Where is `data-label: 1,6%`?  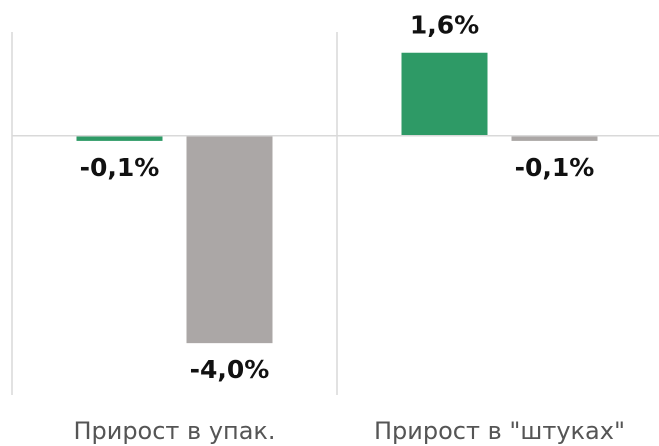
data-label: 1,6% is located at coordinates (444, 25).